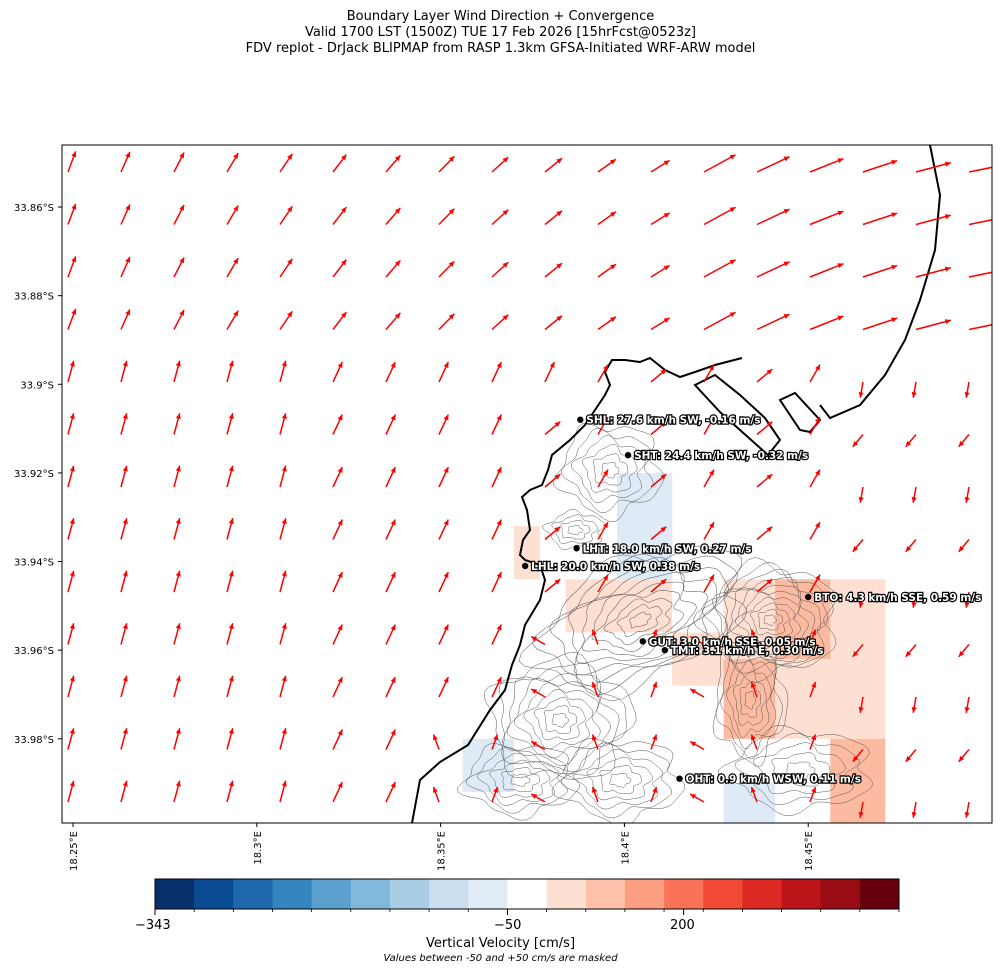  Describe the element at coordinates (773, 780) in the screenshot. I see `station-label-oht: OHT: 0.9 km/h WSW, 0.11 m/s` at that location.